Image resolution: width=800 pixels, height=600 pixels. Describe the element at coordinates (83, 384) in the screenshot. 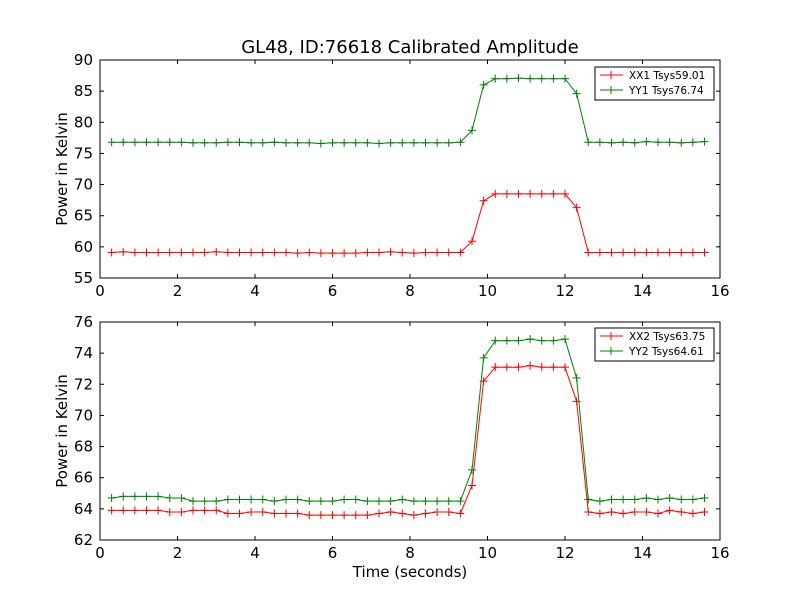

I see `y-tick-label: 72` at that location.